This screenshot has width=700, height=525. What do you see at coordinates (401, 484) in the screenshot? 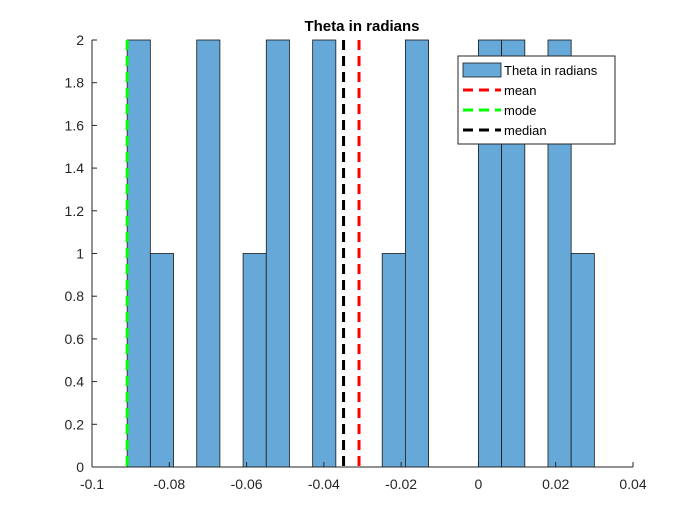
I see `x-tick-label: -0.02` at bounding box center [401, 484].